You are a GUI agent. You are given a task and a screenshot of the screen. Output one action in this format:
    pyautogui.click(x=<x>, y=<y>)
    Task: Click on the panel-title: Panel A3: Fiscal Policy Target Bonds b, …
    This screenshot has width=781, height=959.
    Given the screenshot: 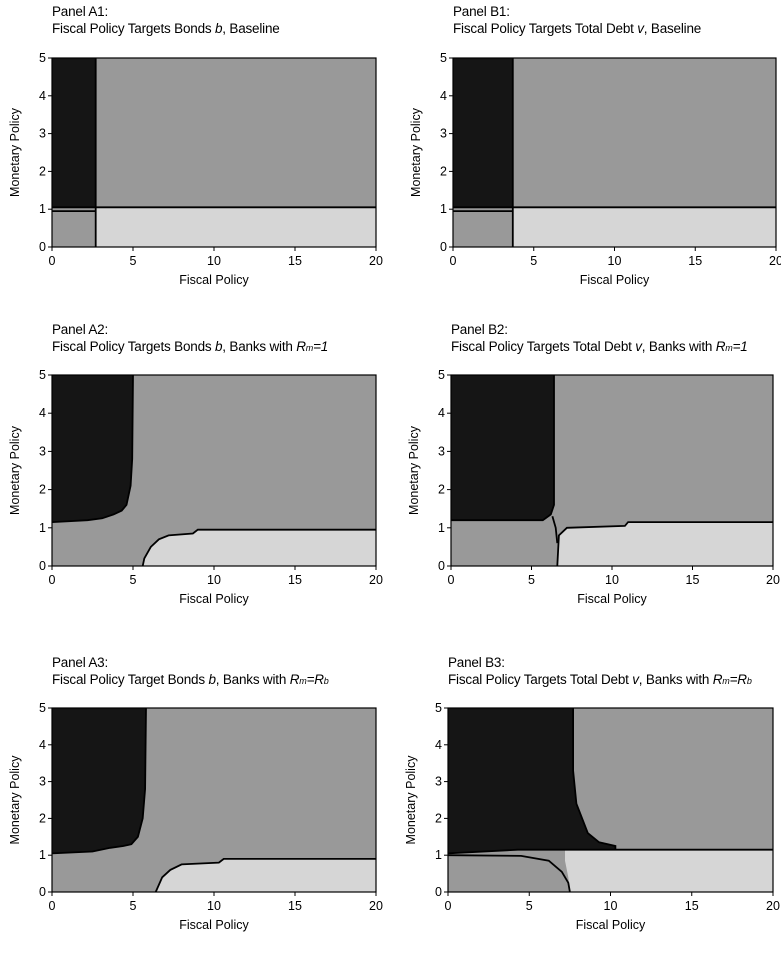 What is the action you would take?
    pyautogui.click(x=190, y=672)
    